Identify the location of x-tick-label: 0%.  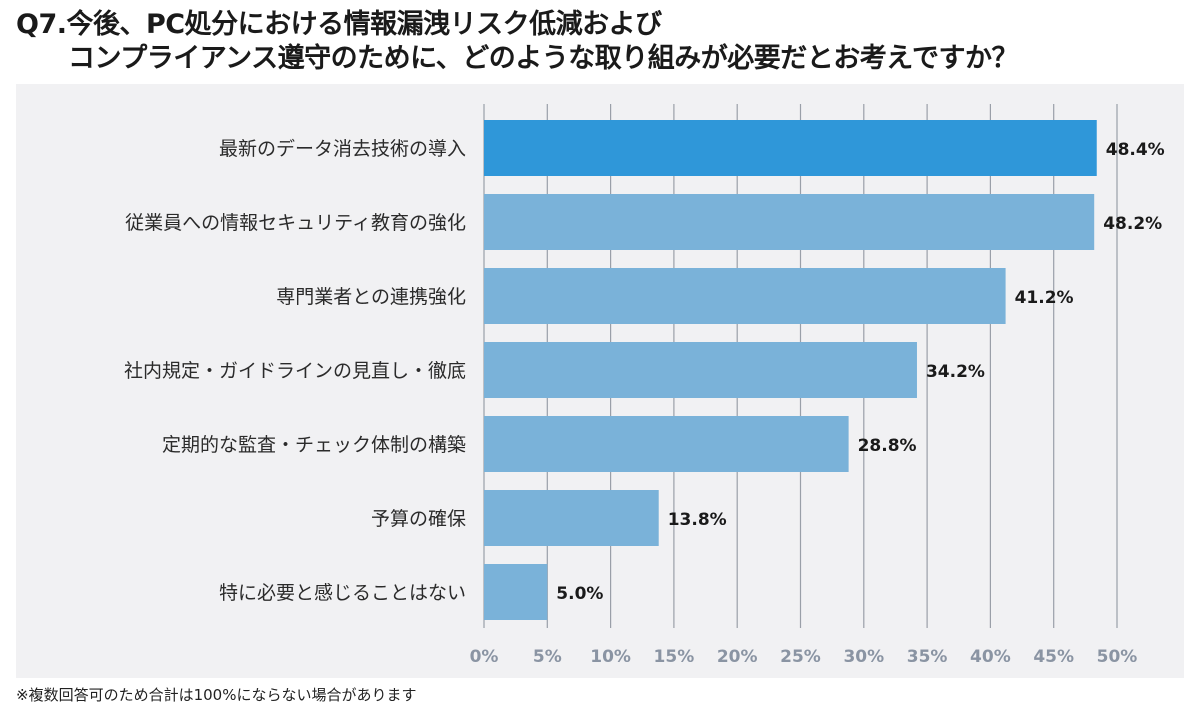
(484, 657).